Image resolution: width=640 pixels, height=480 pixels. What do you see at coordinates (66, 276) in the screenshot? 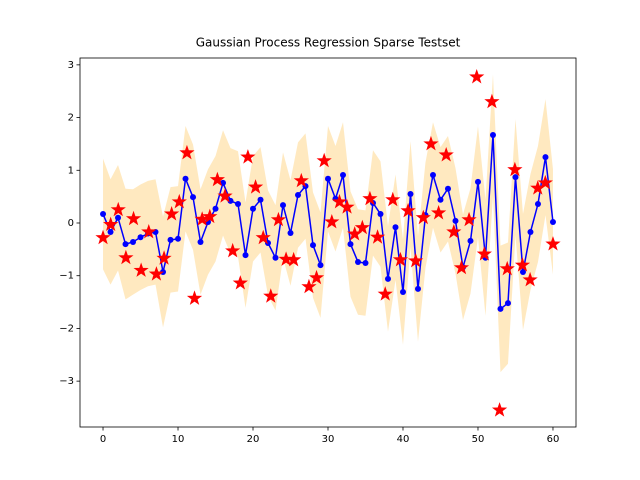
I see `y-tick-label: −1` at bounding box center [66, 276].